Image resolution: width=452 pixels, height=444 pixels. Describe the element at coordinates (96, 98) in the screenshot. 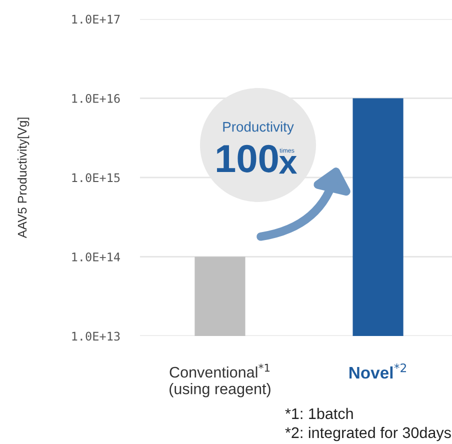

I see `y-tick-label: 1.0E+16` at that location.